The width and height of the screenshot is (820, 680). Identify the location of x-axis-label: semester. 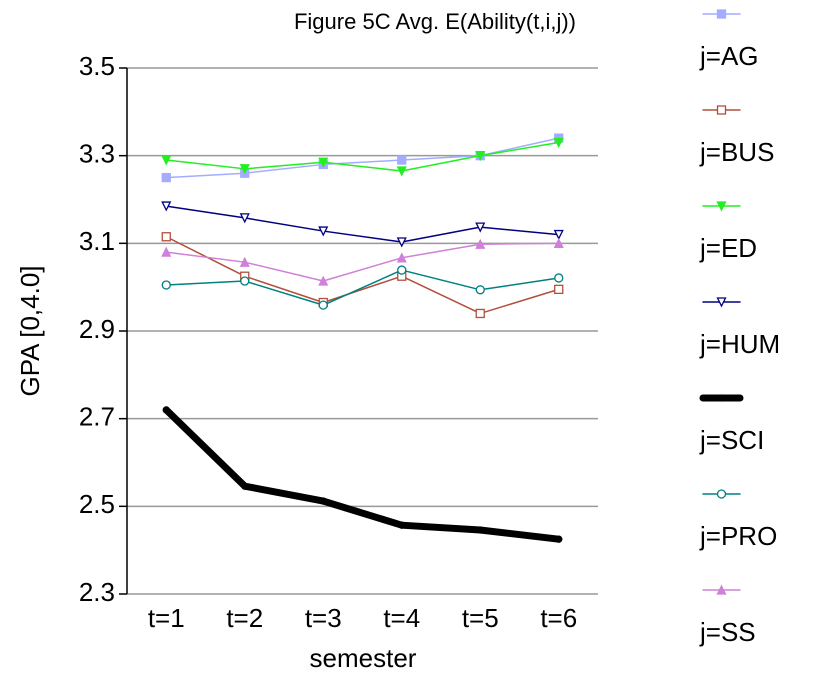
(363, 658).